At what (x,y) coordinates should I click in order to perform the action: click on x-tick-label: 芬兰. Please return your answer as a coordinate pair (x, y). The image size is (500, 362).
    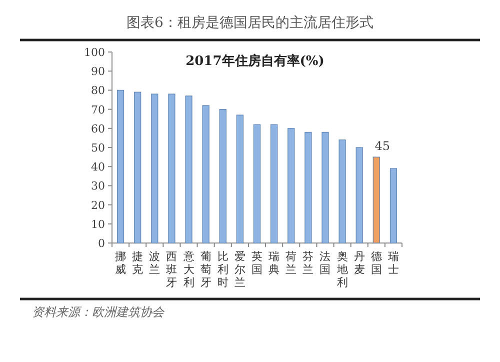
    Looking at the image, I should click on (308, 263).